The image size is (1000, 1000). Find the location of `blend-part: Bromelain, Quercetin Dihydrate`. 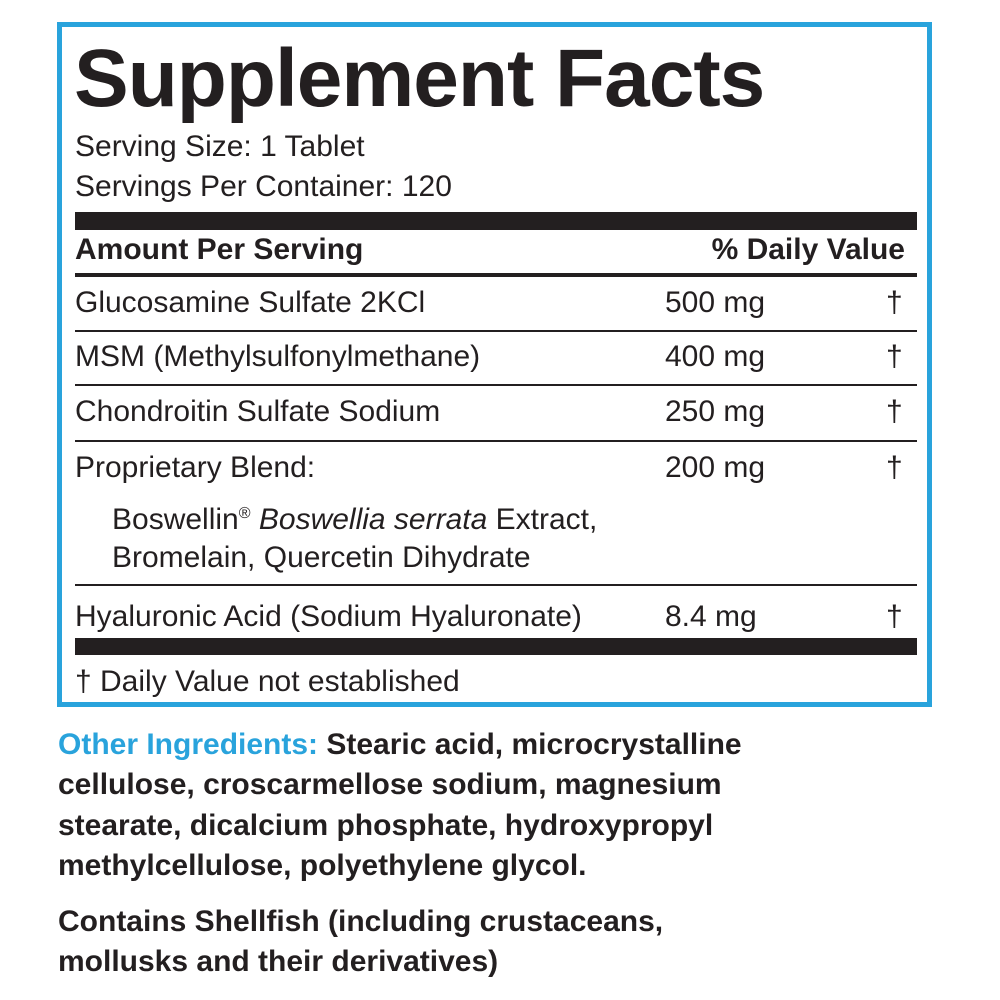

blend-part: Bromelain, Quercetin Dihydrate is located at coordinates (321, 557).